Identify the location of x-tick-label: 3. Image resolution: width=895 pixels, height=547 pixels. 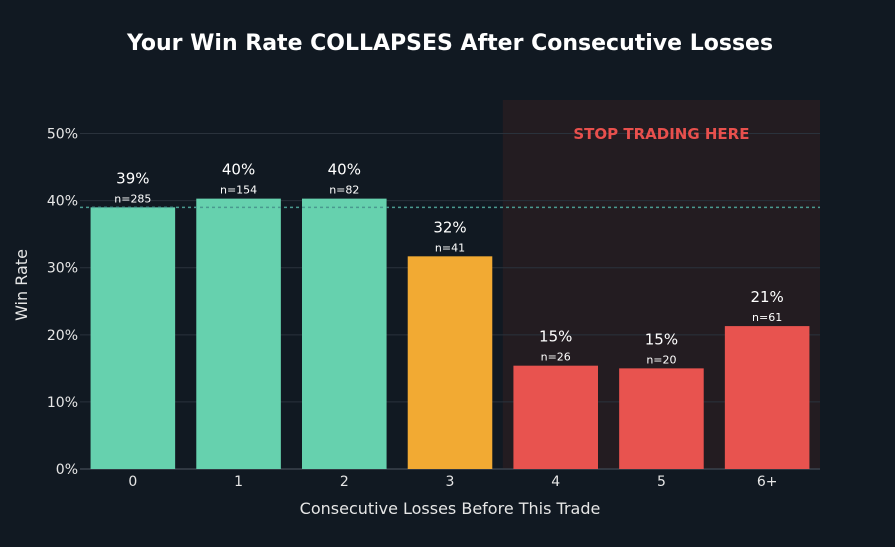
(450, 482).